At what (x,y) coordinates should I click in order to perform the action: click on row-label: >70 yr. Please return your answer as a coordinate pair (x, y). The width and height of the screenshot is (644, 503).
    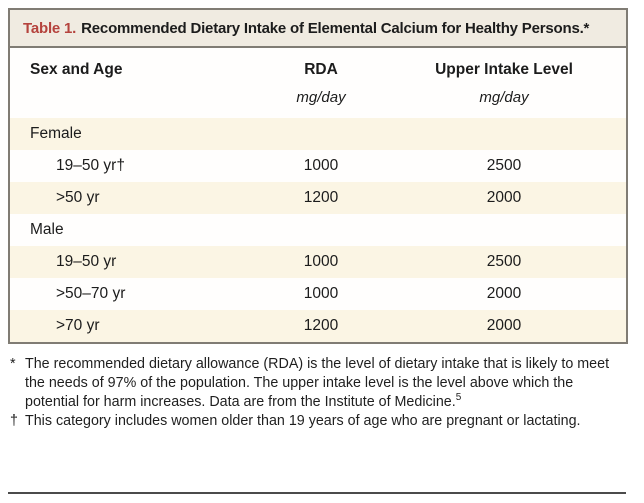
    Looking at the image, I should click on (78, 325).